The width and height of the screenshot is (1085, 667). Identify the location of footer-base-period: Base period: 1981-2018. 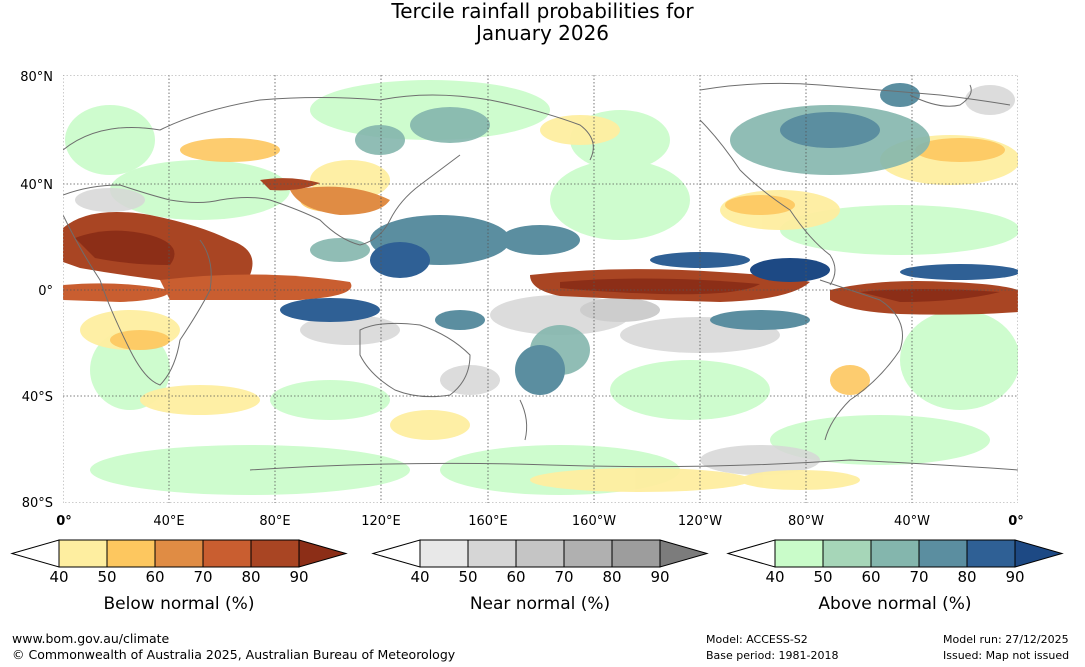
(772, 655).